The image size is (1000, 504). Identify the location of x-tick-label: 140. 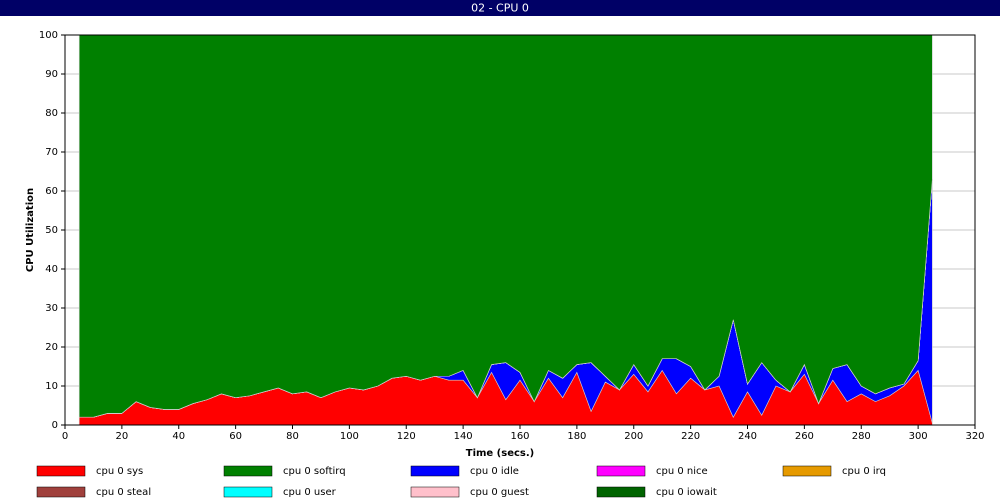
(463, 436).